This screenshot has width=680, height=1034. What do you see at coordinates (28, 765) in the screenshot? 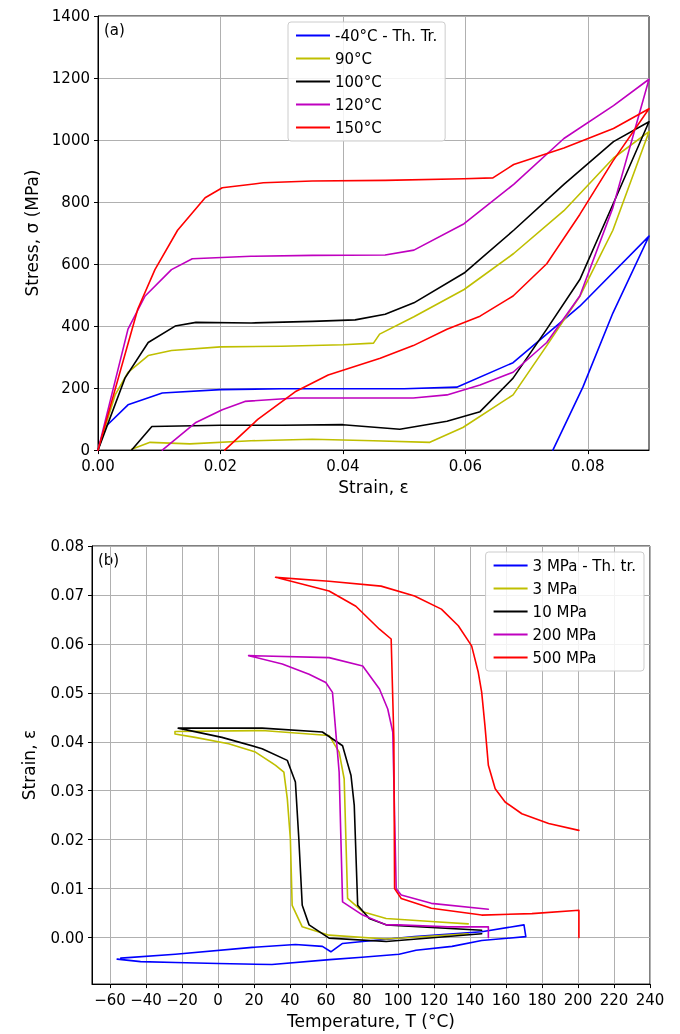
I see `y-axis-title: Strain, ε` at bounding box center [28, 765].